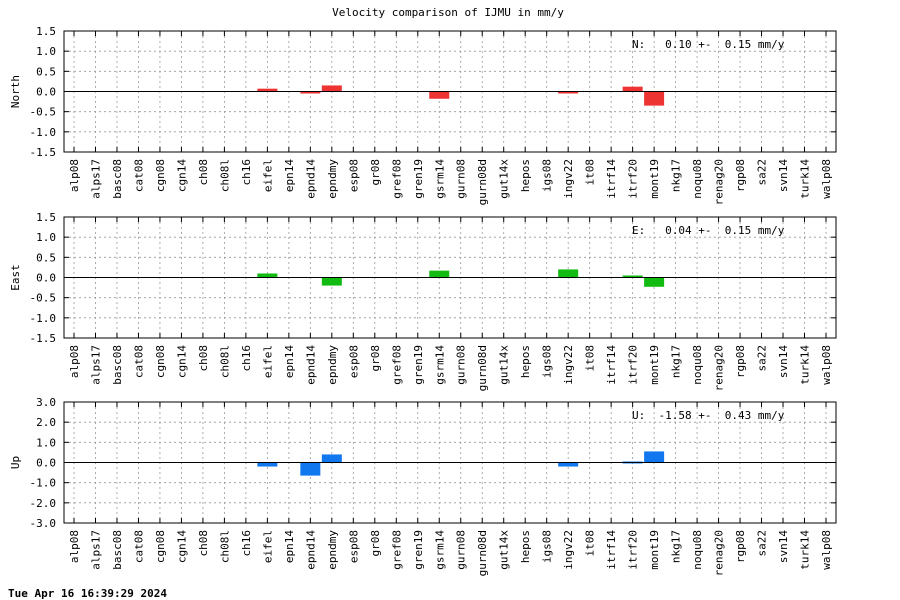  Describe the element at coordinates (46, 92) in the screenshot. I see `y-tick-label: 0.0` at that location.